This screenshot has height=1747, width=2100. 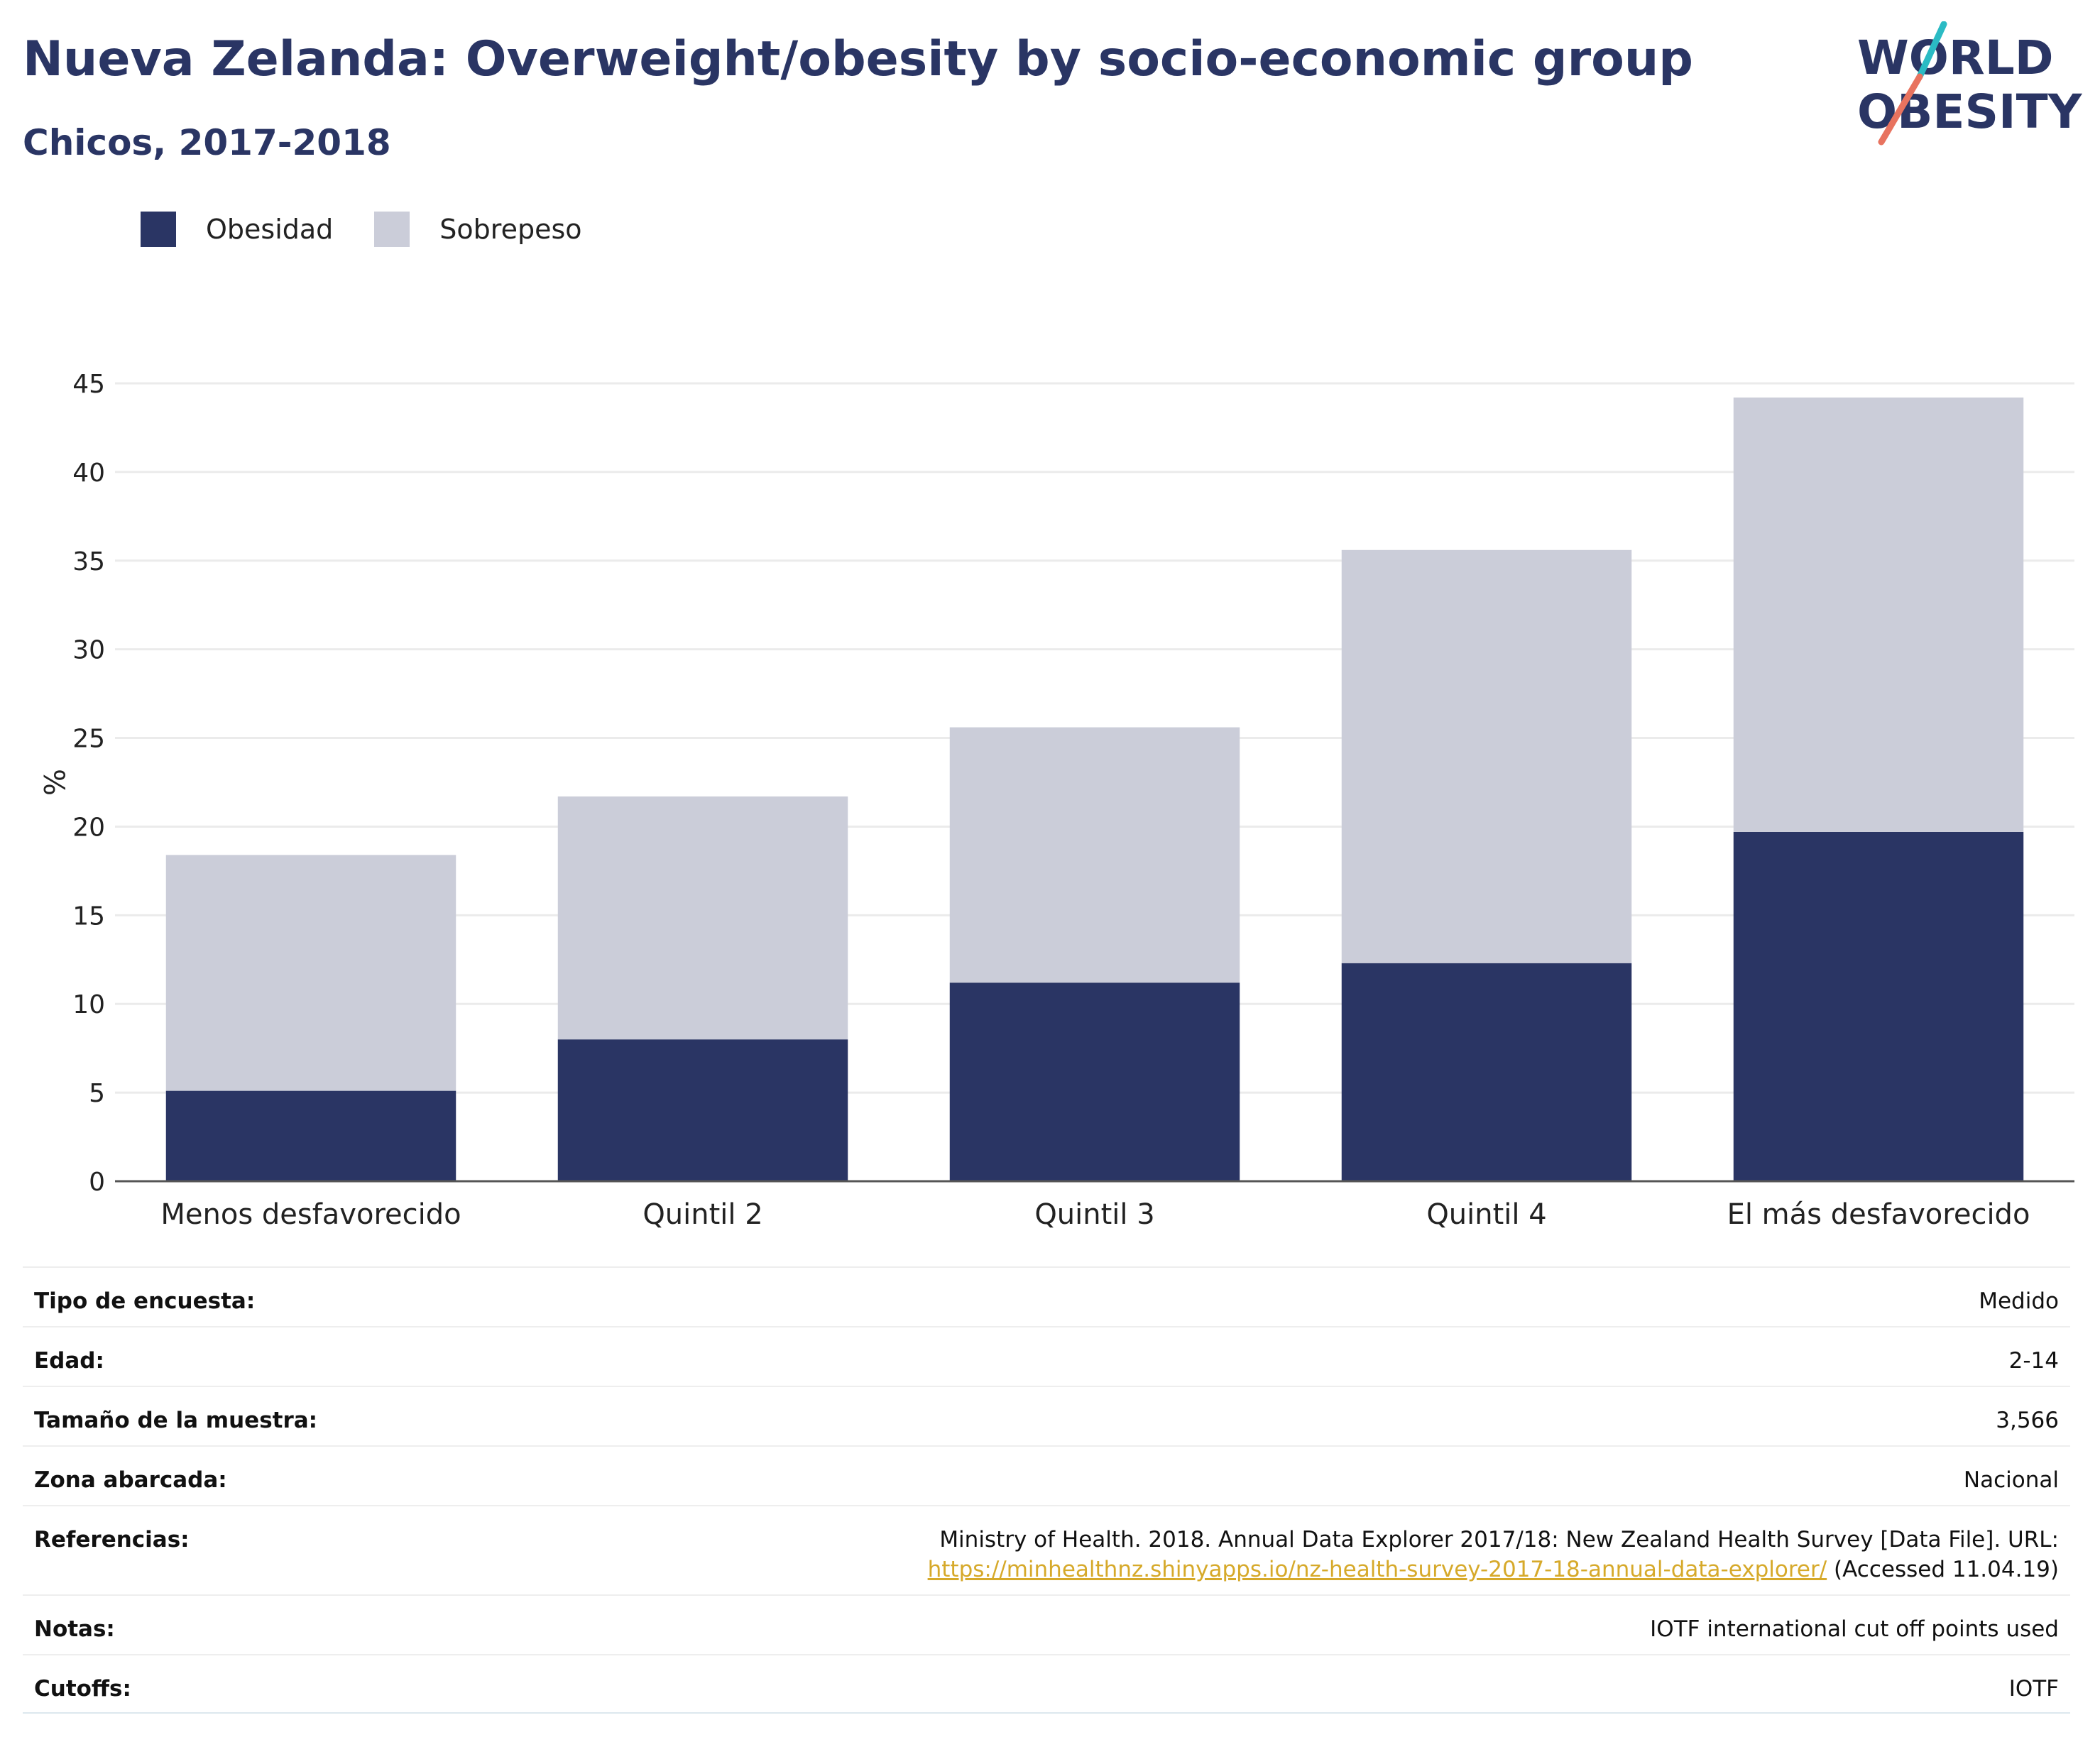 What do you see at coordinates (74, 1629) in the screenshot?
I see `meta-key: Notas:` at bounding box center [74, 1629].